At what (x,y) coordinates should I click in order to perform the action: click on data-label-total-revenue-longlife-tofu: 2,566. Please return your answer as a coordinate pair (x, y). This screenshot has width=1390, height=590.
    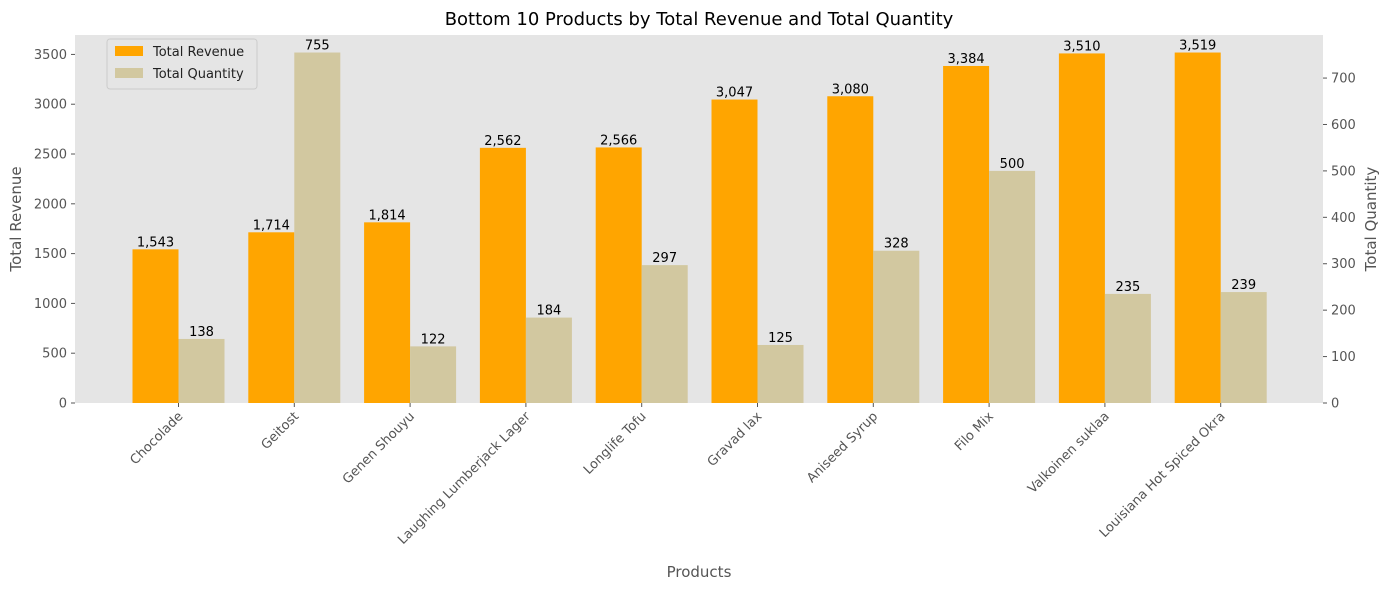
    Looking at the image, I should click on (618, 140).